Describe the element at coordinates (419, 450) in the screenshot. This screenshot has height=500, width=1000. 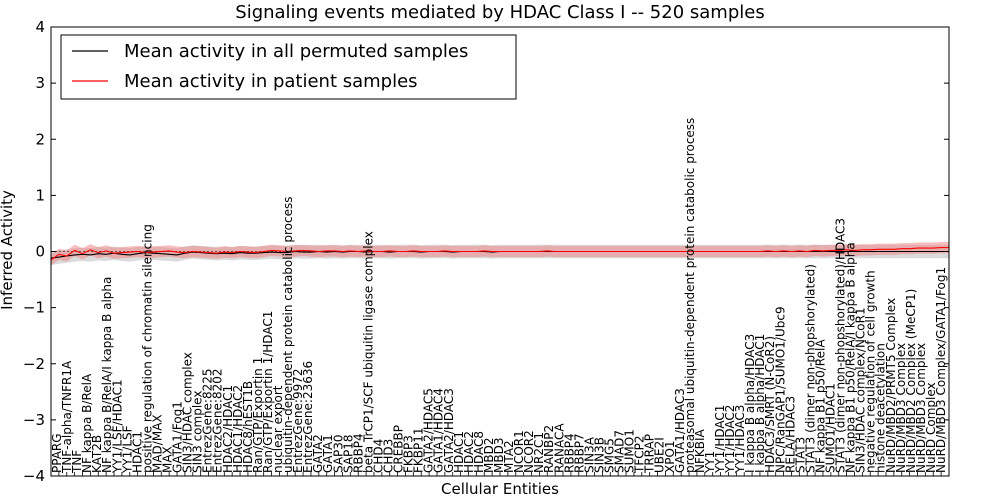
I see `category-label: FKBP11` at that location.